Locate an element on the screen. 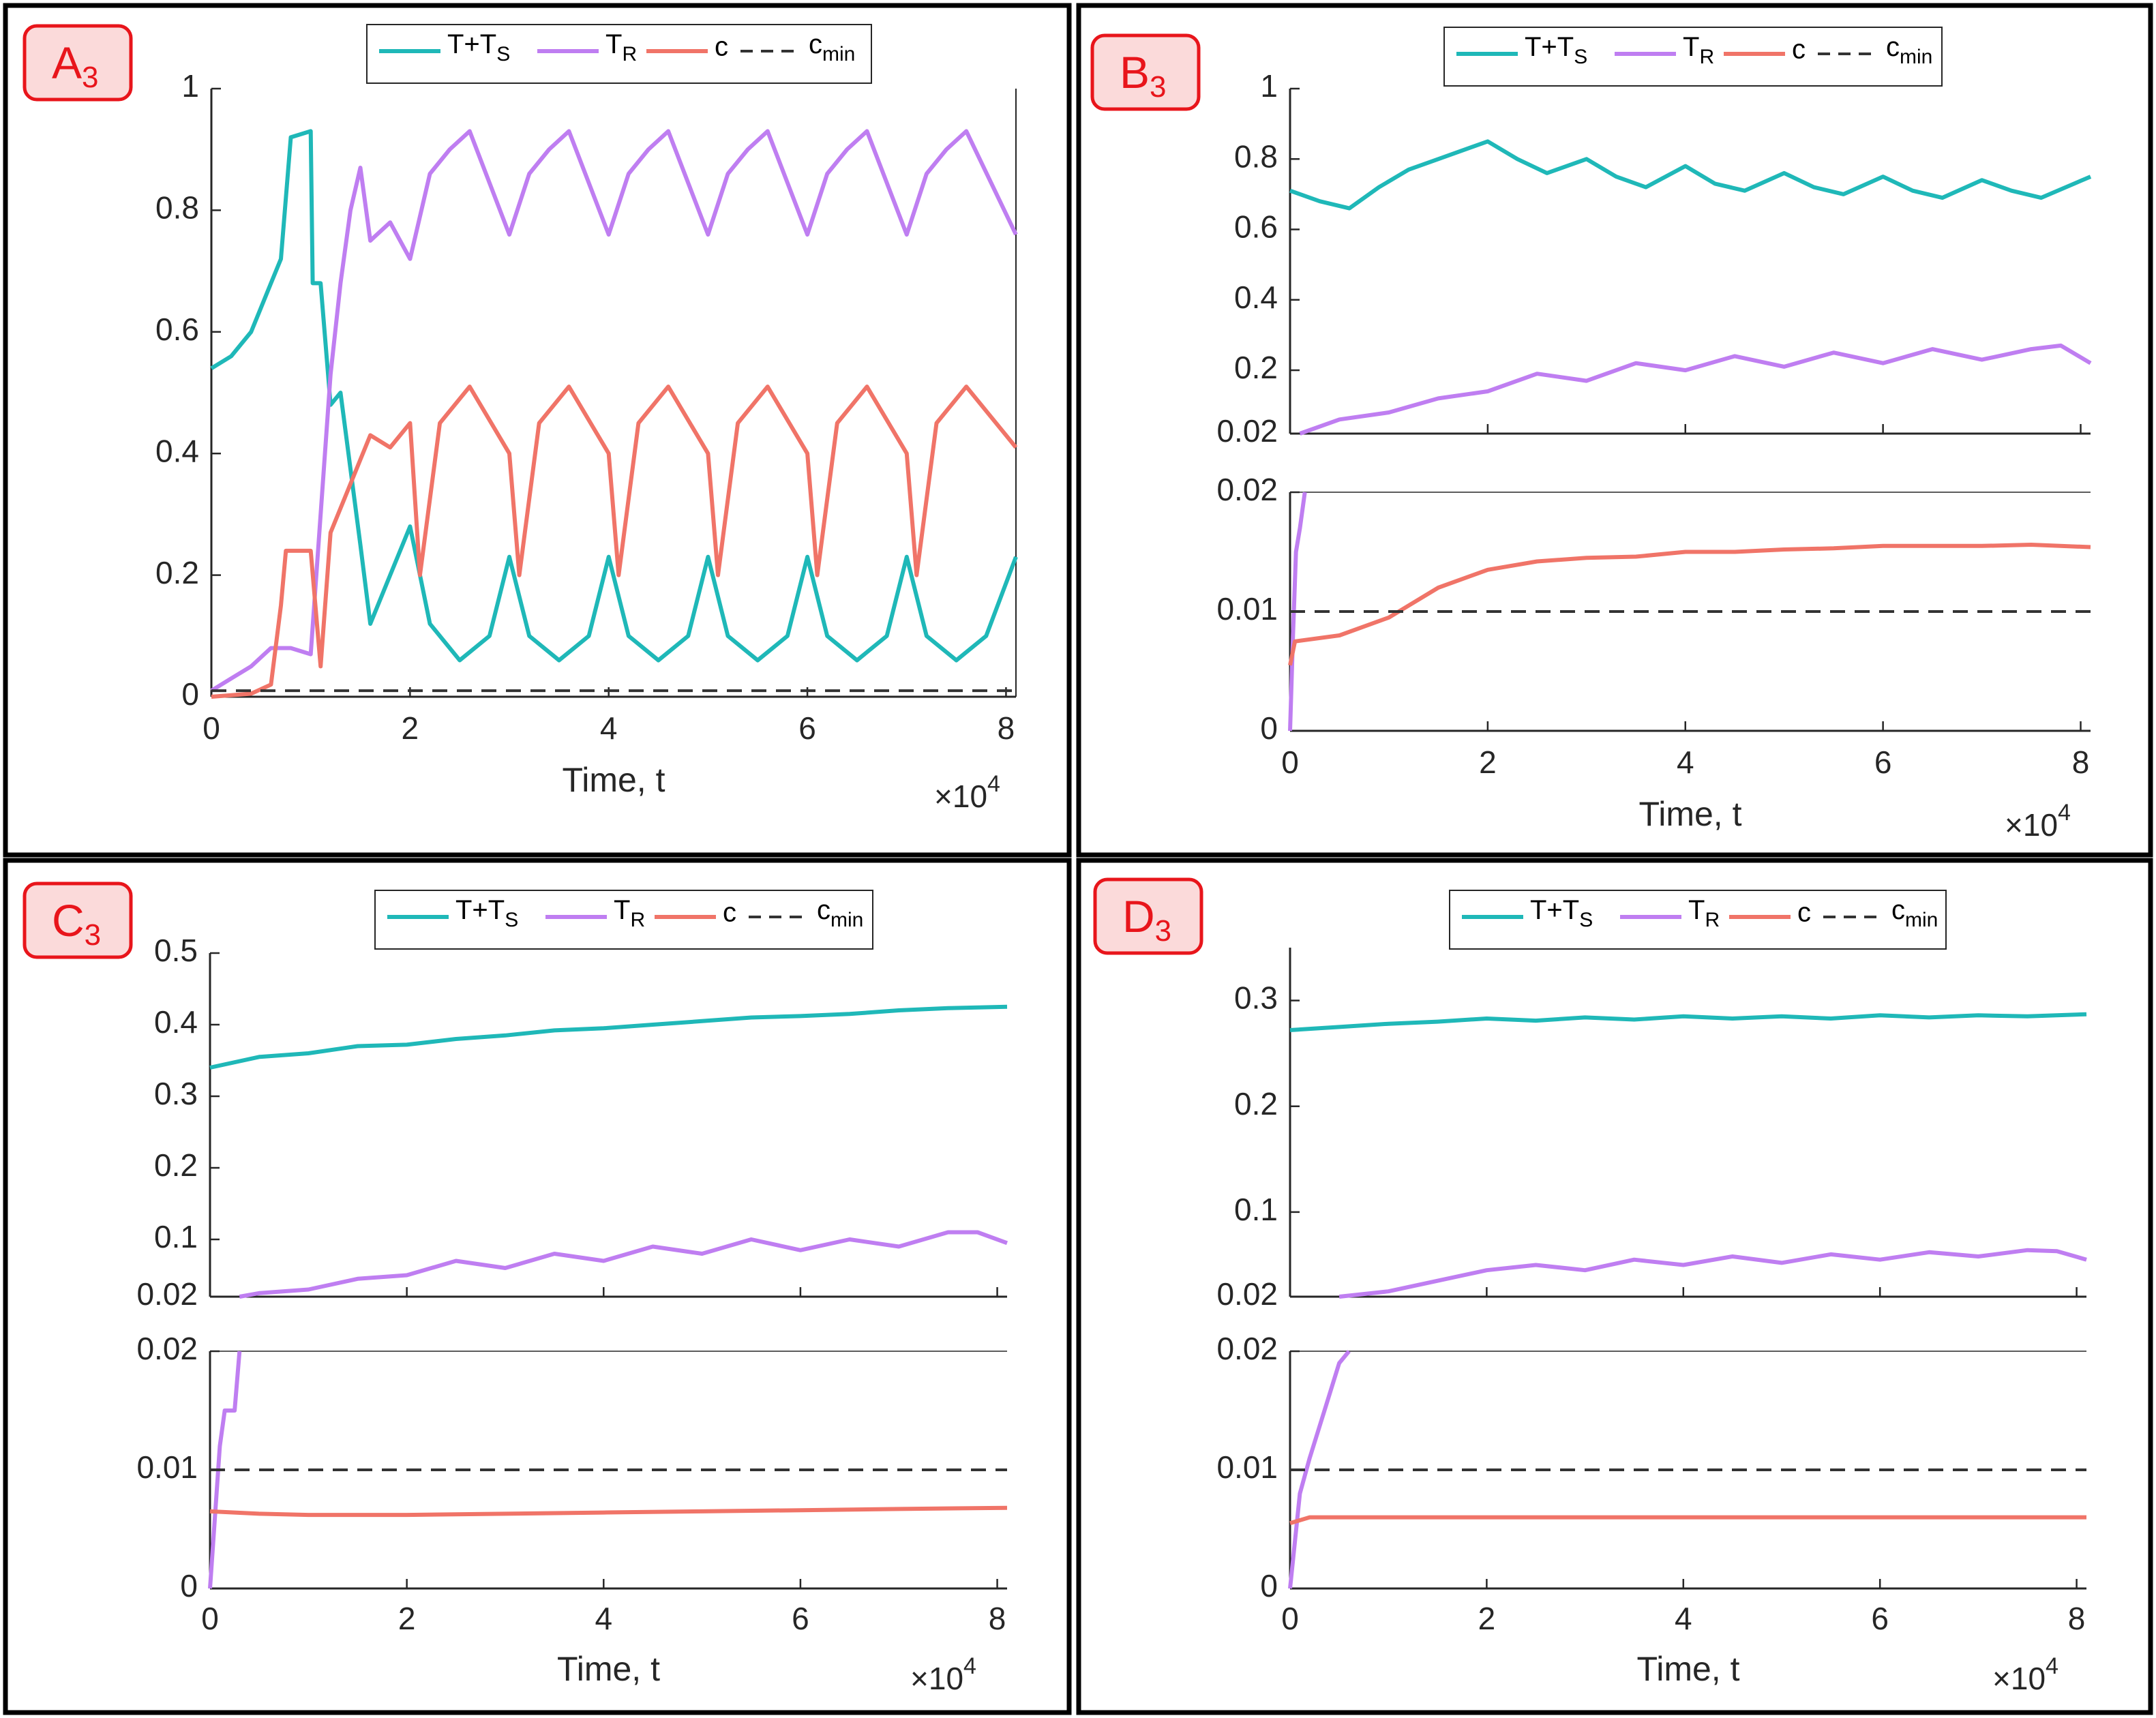 Image resolution: width=2156 pixels, height=1718 pixels. panel-badge: B3 is located at coordinates (1146, 72).